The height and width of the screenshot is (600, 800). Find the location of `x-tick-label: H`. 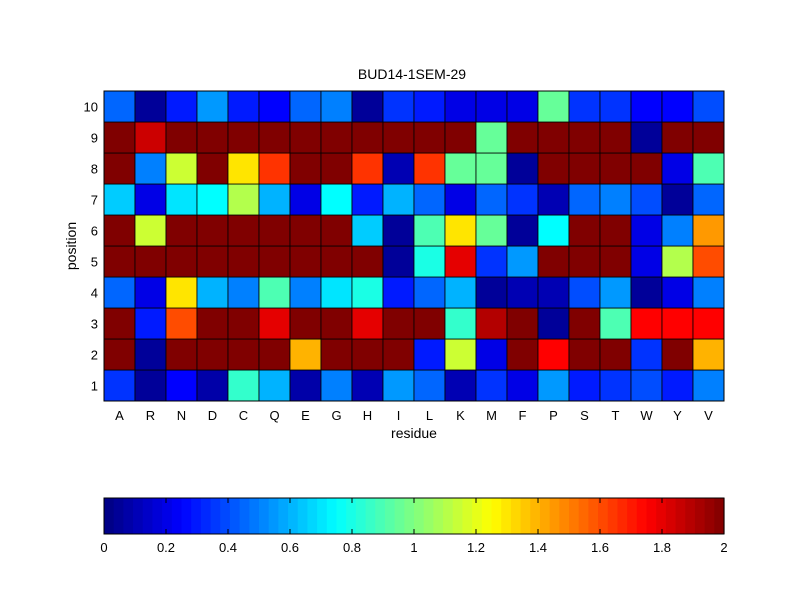

x-tick-label: H is located at coordinates (367, 415).